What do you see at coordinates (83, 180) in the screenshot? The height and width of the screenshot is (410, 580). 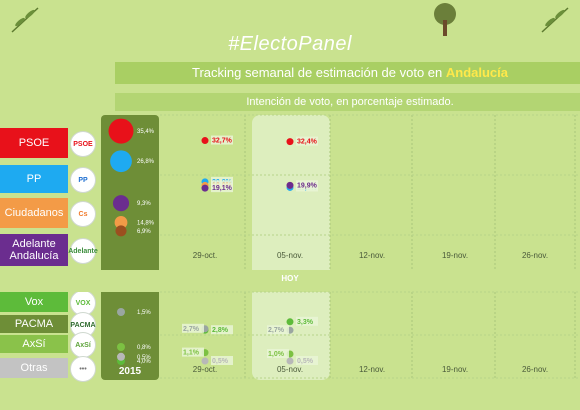 I see `pp-logo-icon: PP` at bounding box center [83, 180].